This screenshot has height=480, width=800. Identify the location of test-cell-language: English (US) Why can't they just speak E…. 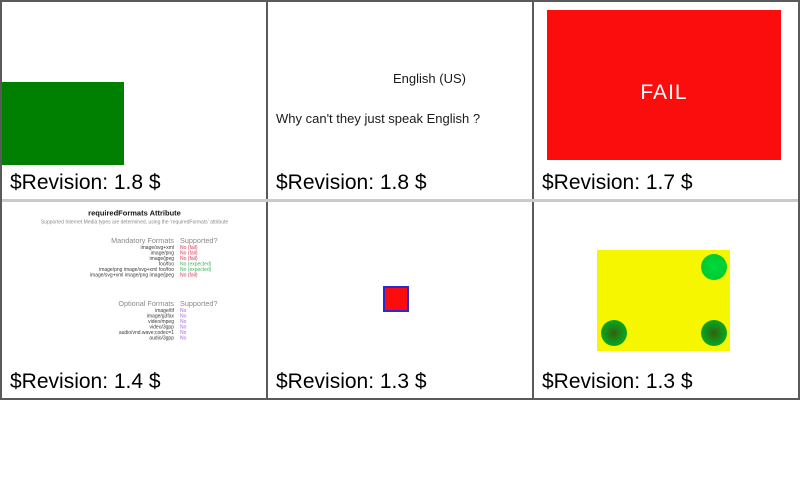
(401, 100).